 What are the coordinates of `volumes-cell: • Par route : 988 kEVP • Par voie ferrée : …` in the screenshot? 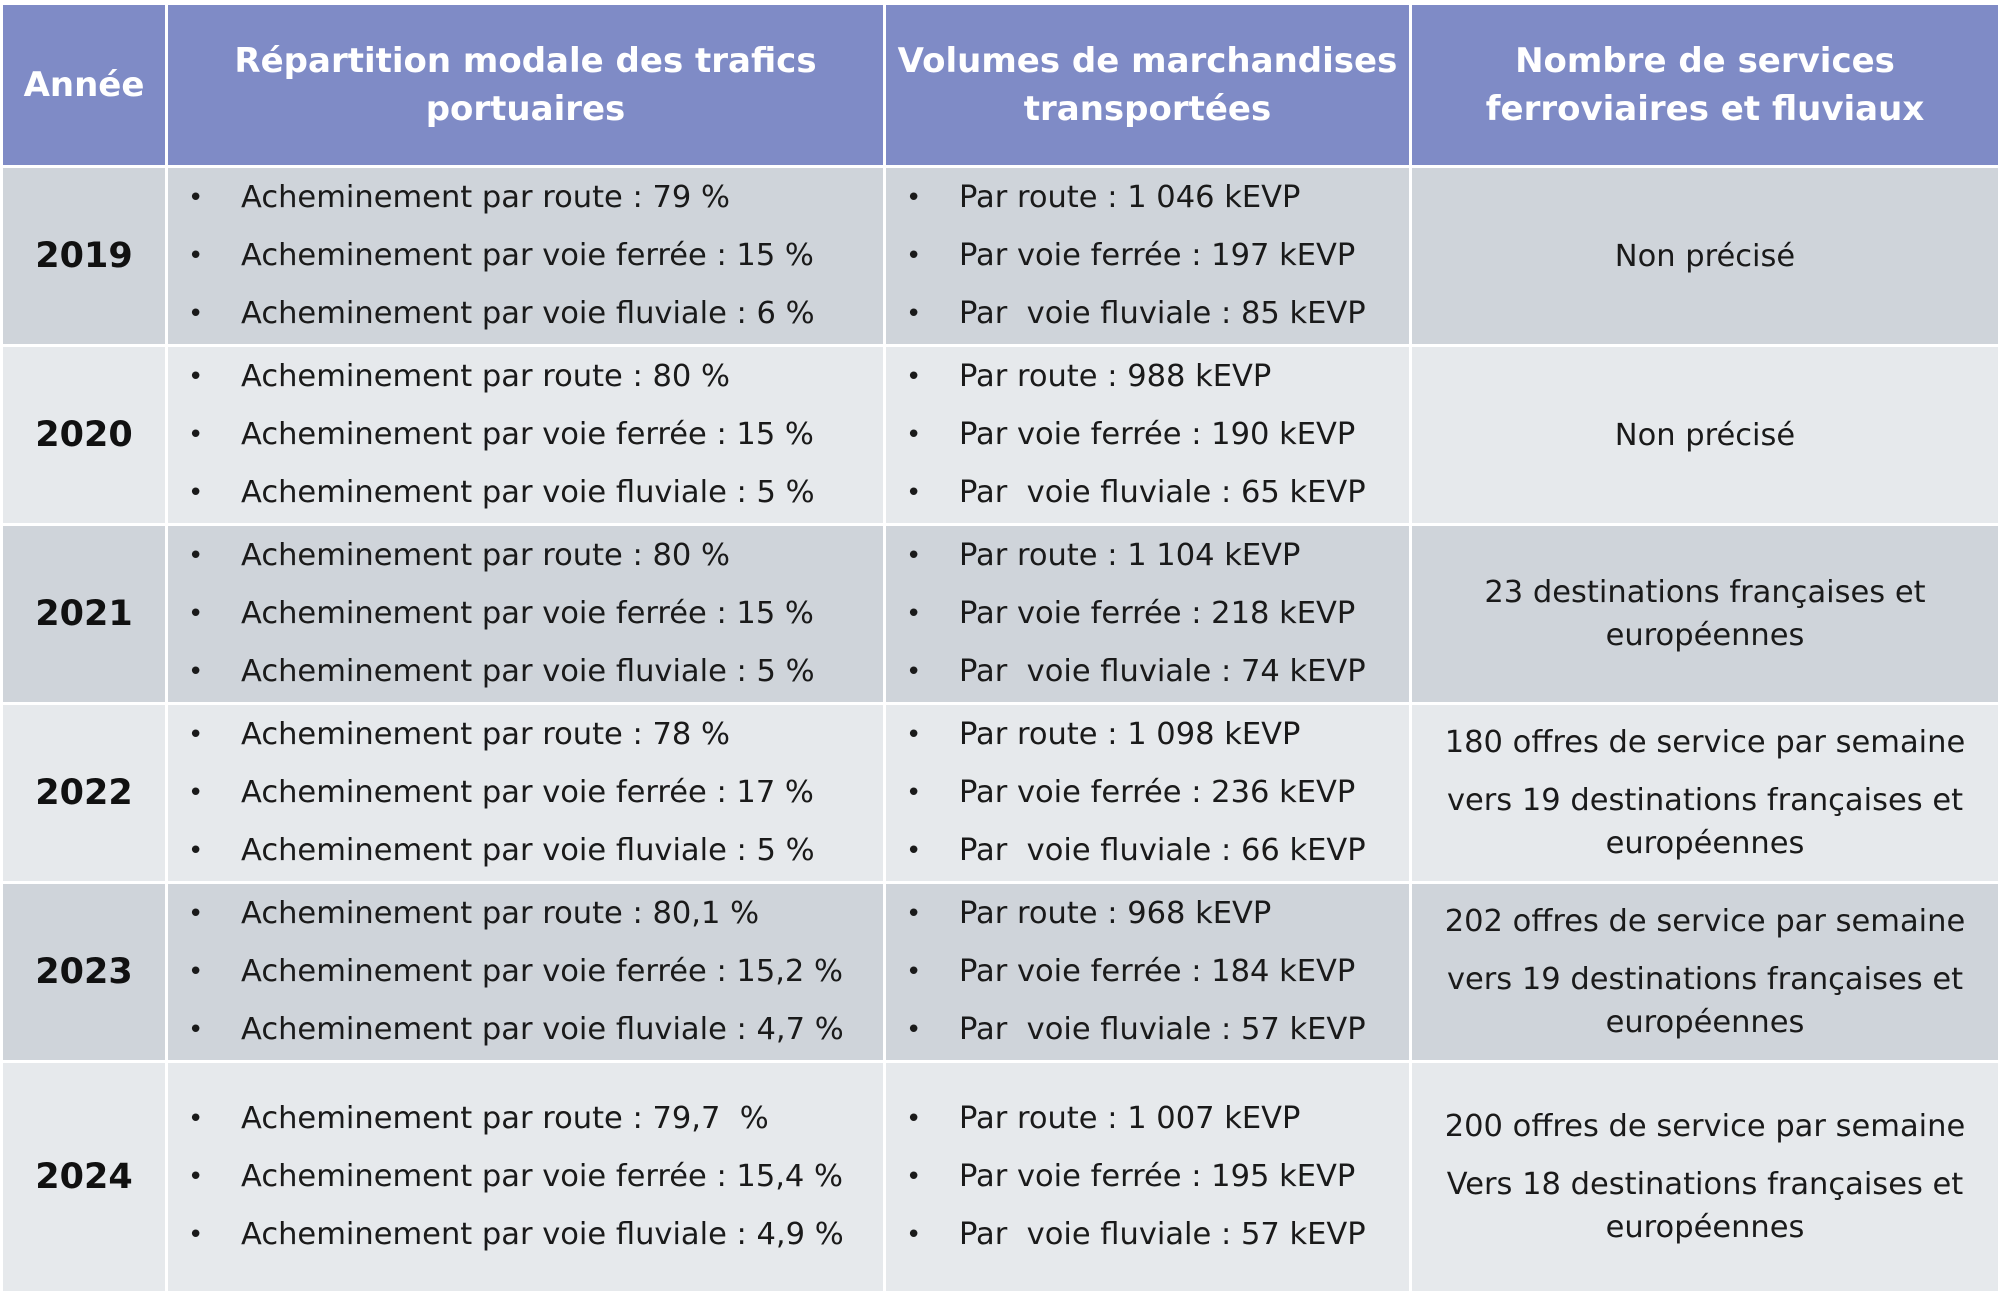 It's located at (1147, 435).